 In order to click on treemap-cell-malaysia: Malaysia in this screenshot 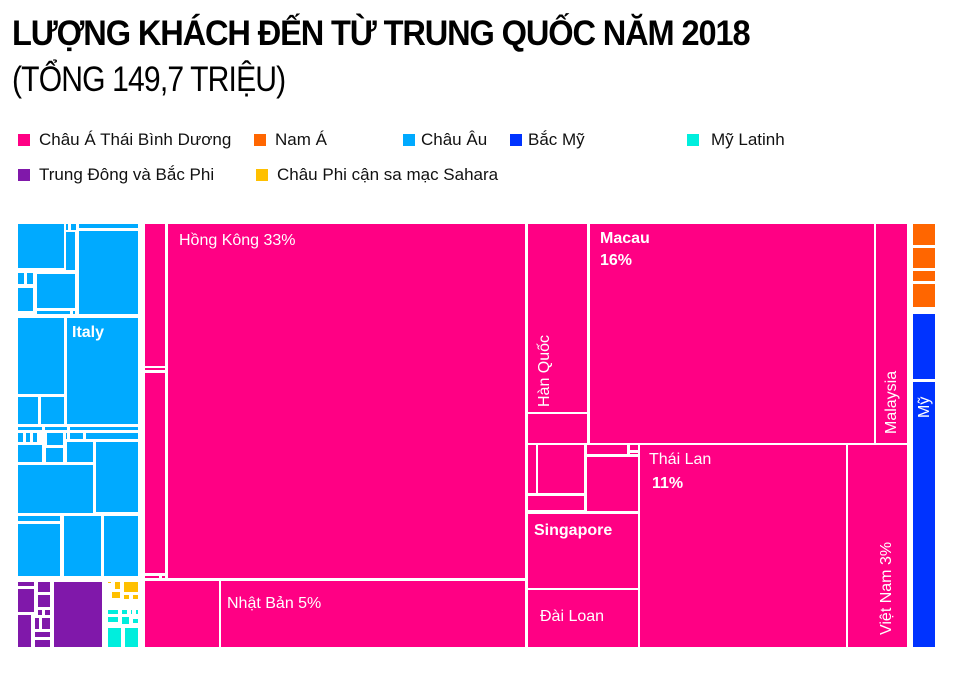, I will do `click(891, 333)`.